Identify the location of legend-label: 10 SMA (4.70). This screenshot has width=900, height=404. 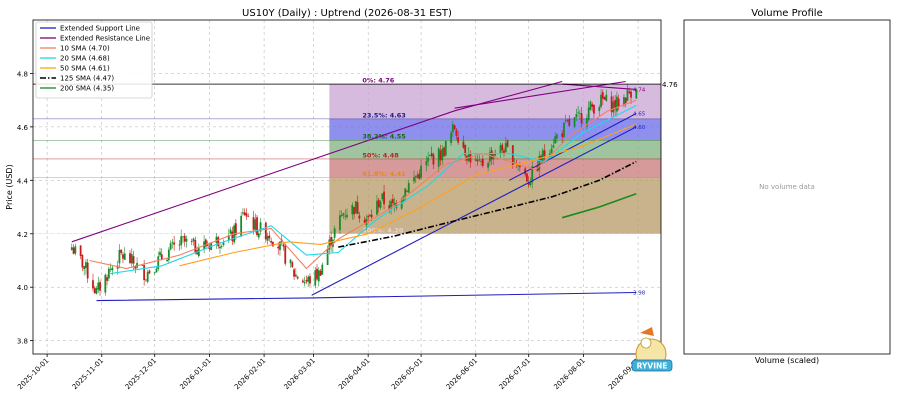
(85, 49).